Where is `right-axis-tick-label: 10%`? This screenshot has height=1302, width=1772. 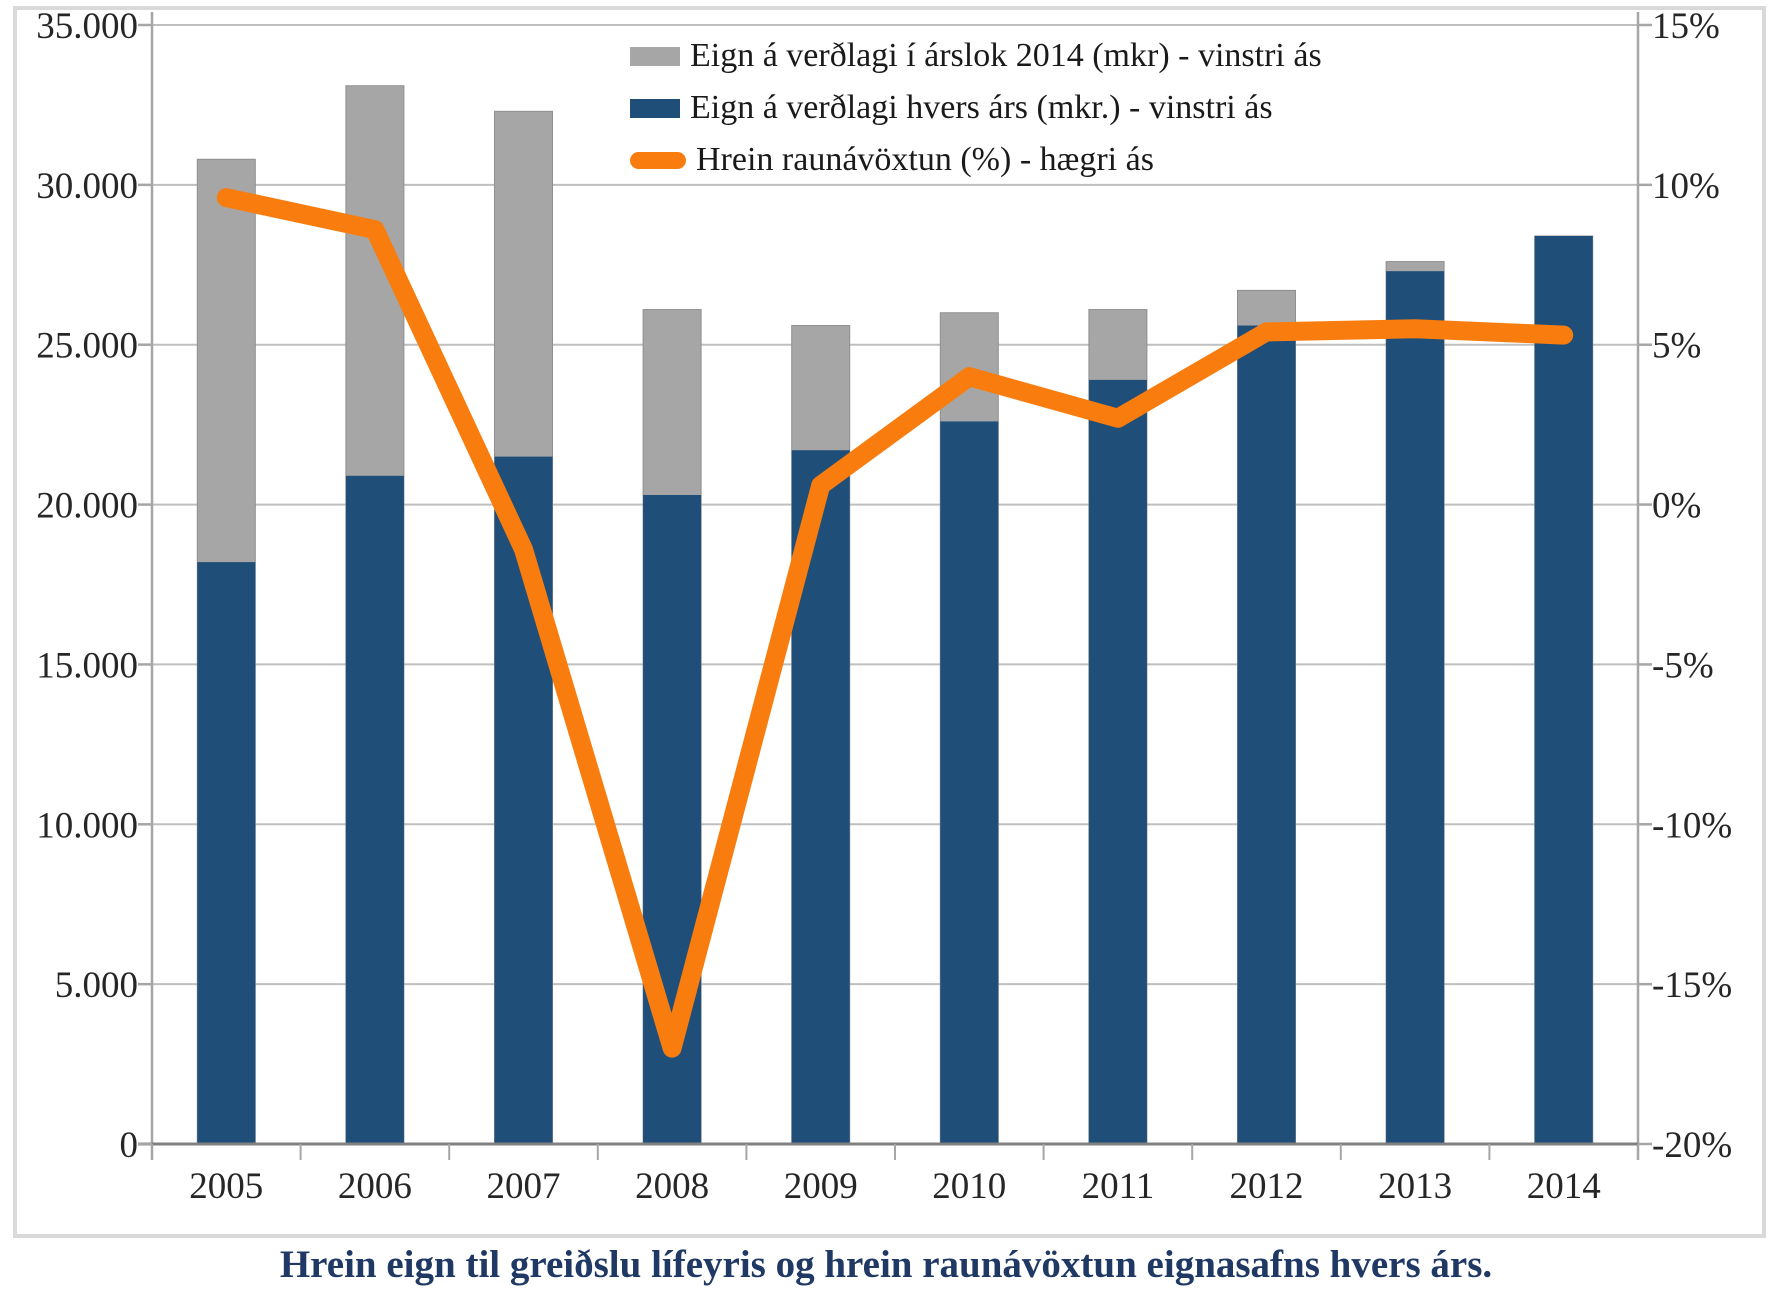
right-axis-tick-label: 10% is located at coordinates (1686, 186).